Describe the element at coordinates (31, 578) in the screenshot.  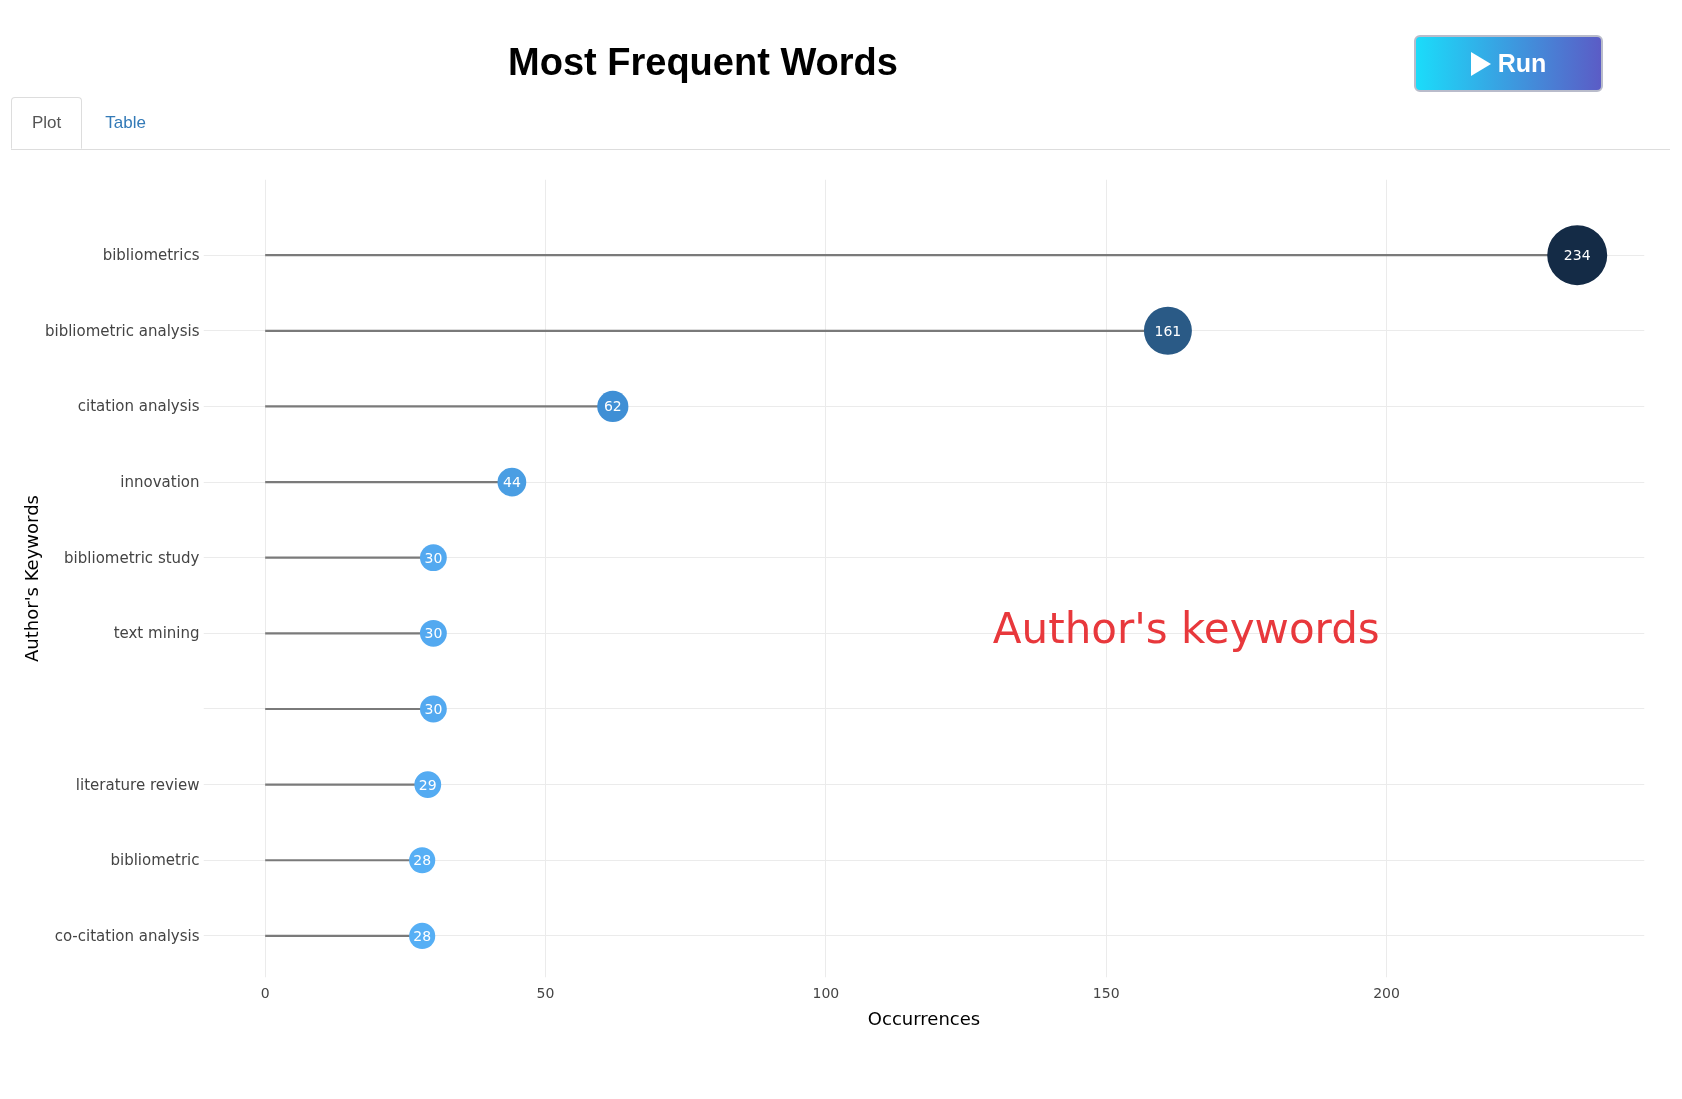
I see `y-axis-title: Author's Keywords` at that location.